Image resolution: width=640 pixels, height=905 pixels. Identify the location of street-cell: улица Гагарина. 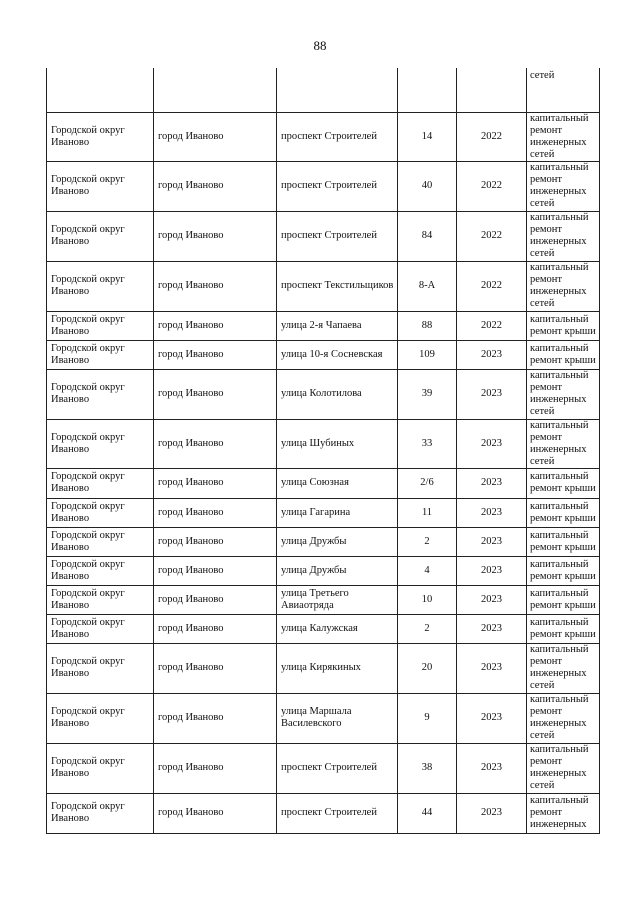
(337, 512).